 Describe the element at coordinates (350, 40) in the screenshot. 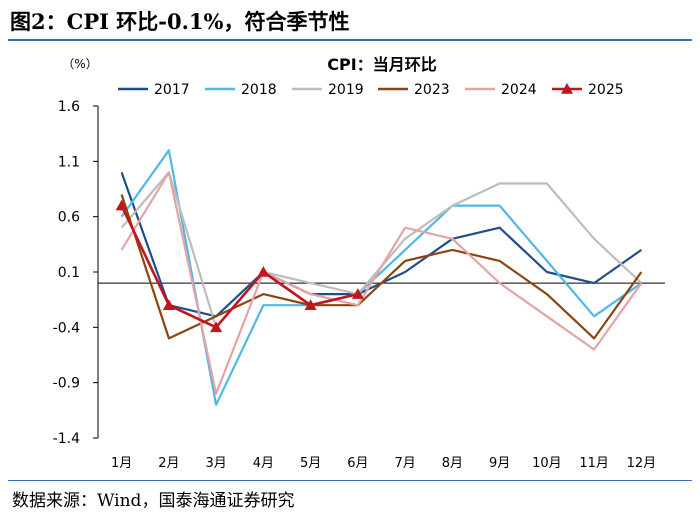

I see `title-divider` at that location.